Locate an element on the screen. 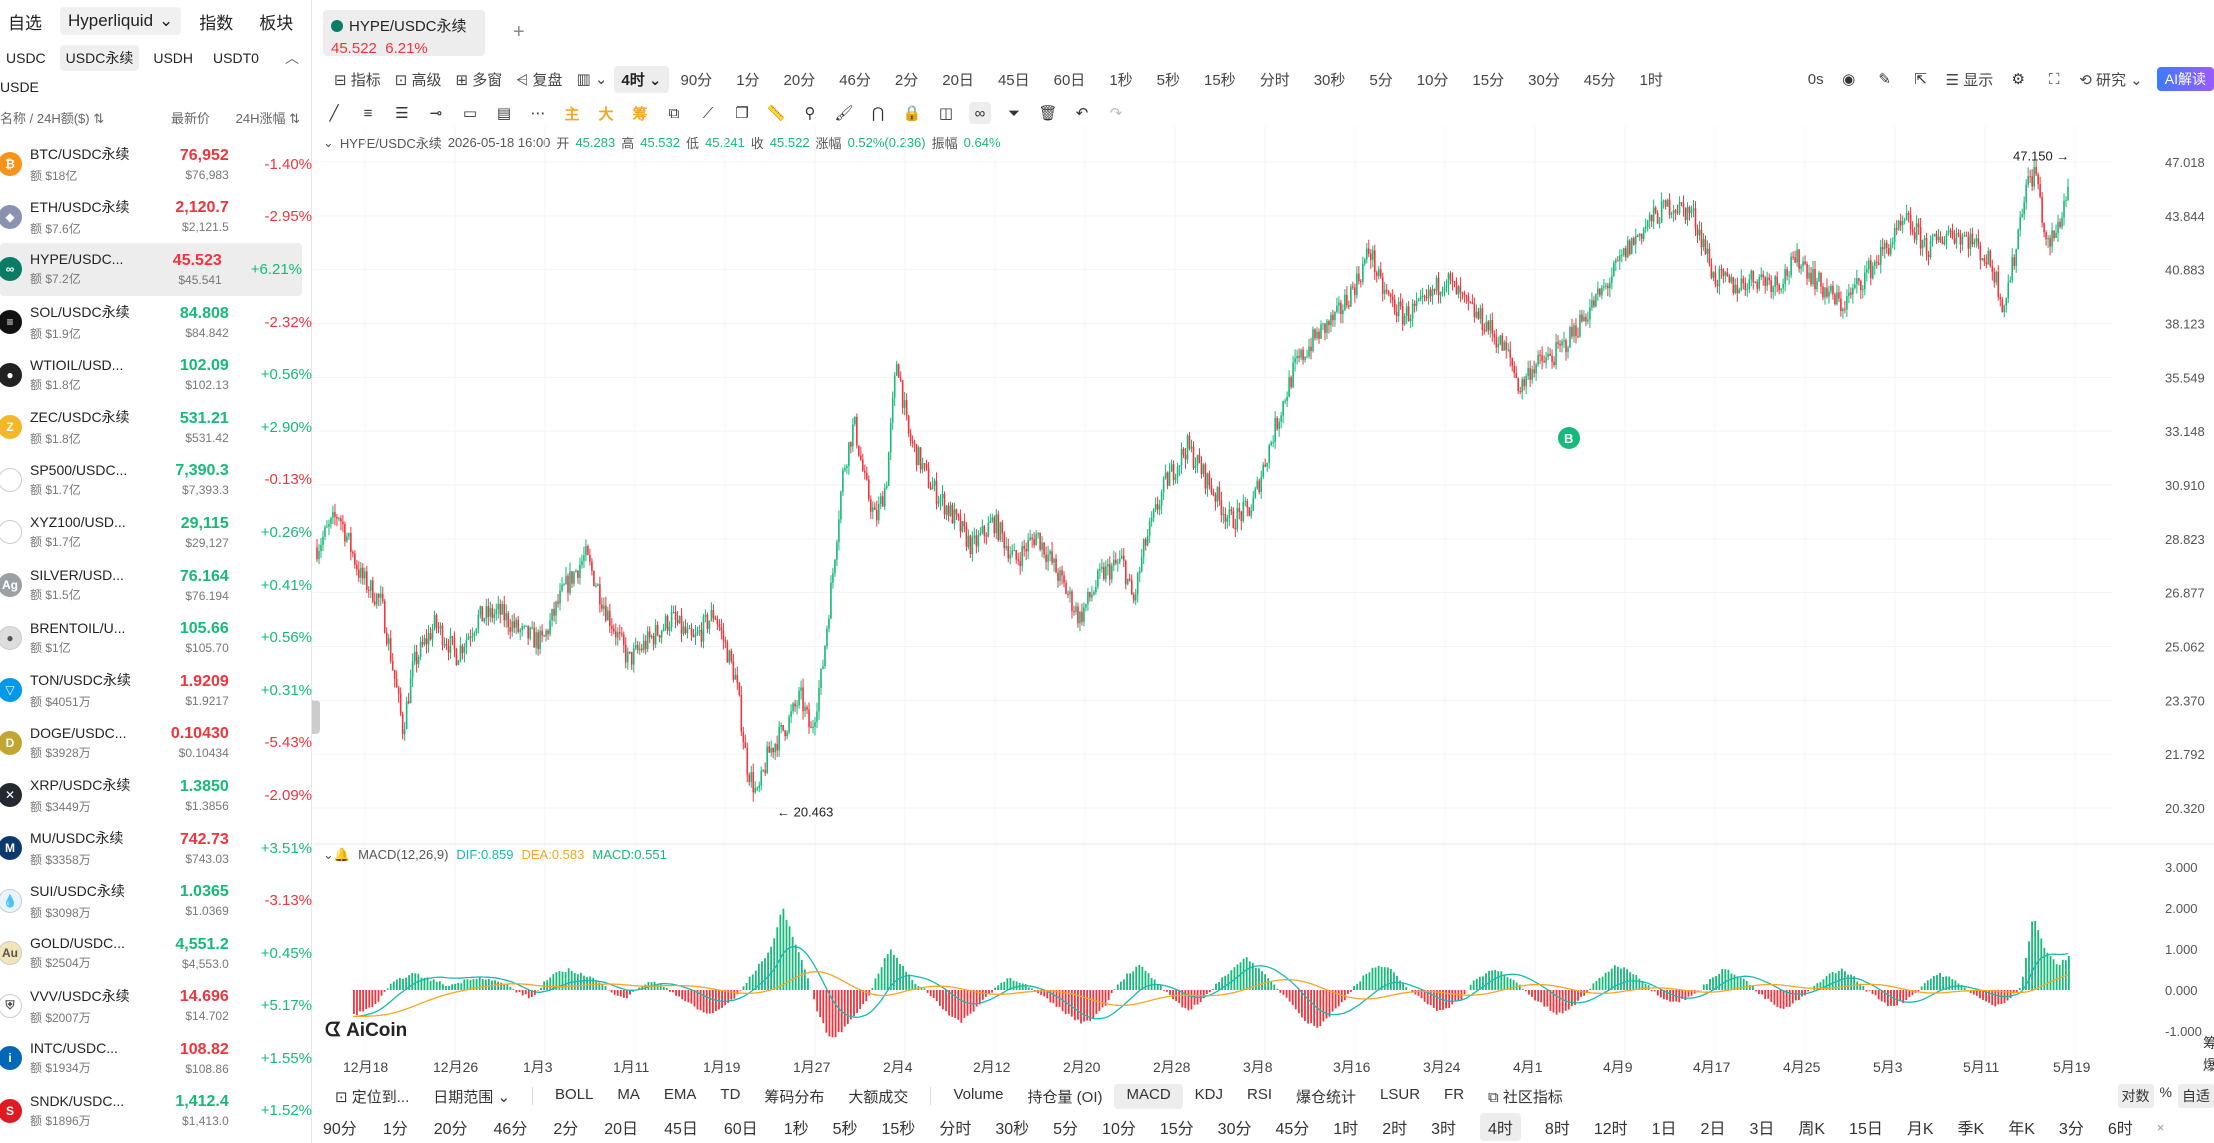  bottom-interval-option: 5分 is located at coordinates (1066, 1129).